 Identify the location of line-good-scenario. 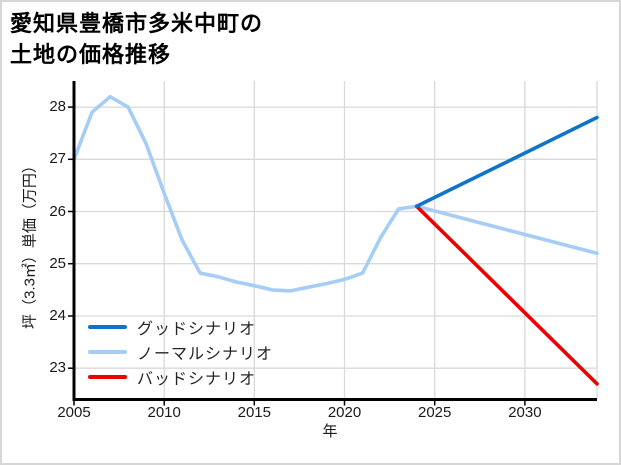
(506, 162).